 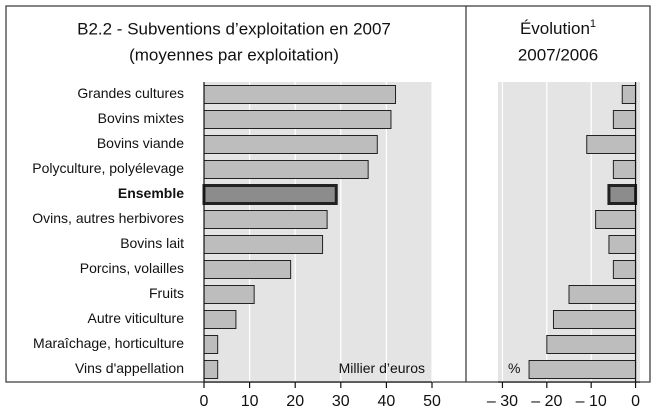 I want to click on axis-label: Millier d’euros, so click(x=382, y=368).